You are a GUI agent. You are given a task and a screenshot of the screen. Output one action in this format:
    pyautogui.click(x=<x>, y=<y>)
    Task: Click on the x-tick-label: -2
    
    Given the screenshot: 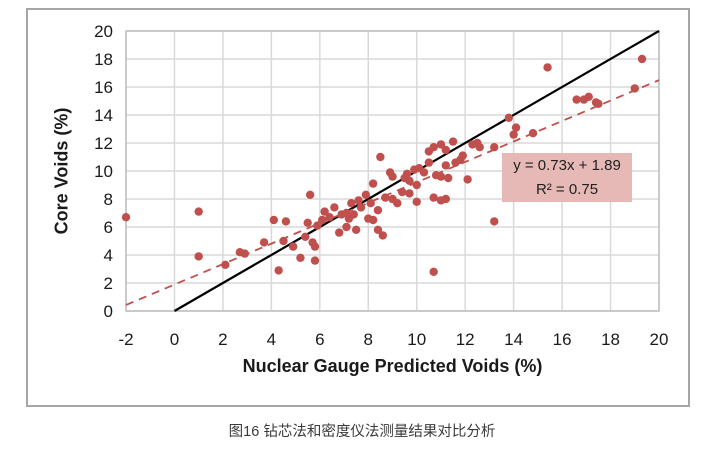 What is the action you would take?
    pyautogui.click(x=125, y=339)
    